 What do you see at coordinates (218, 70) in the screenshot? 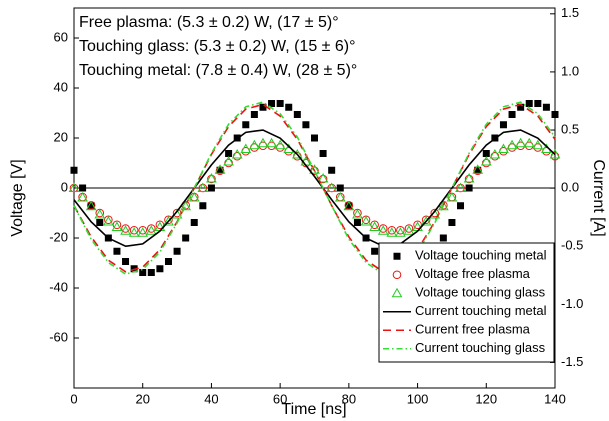
I see `annotation: Touching metal: (7.8 ± 0.4) W, (28 ± 5)°` at bounding box center [218, 70].